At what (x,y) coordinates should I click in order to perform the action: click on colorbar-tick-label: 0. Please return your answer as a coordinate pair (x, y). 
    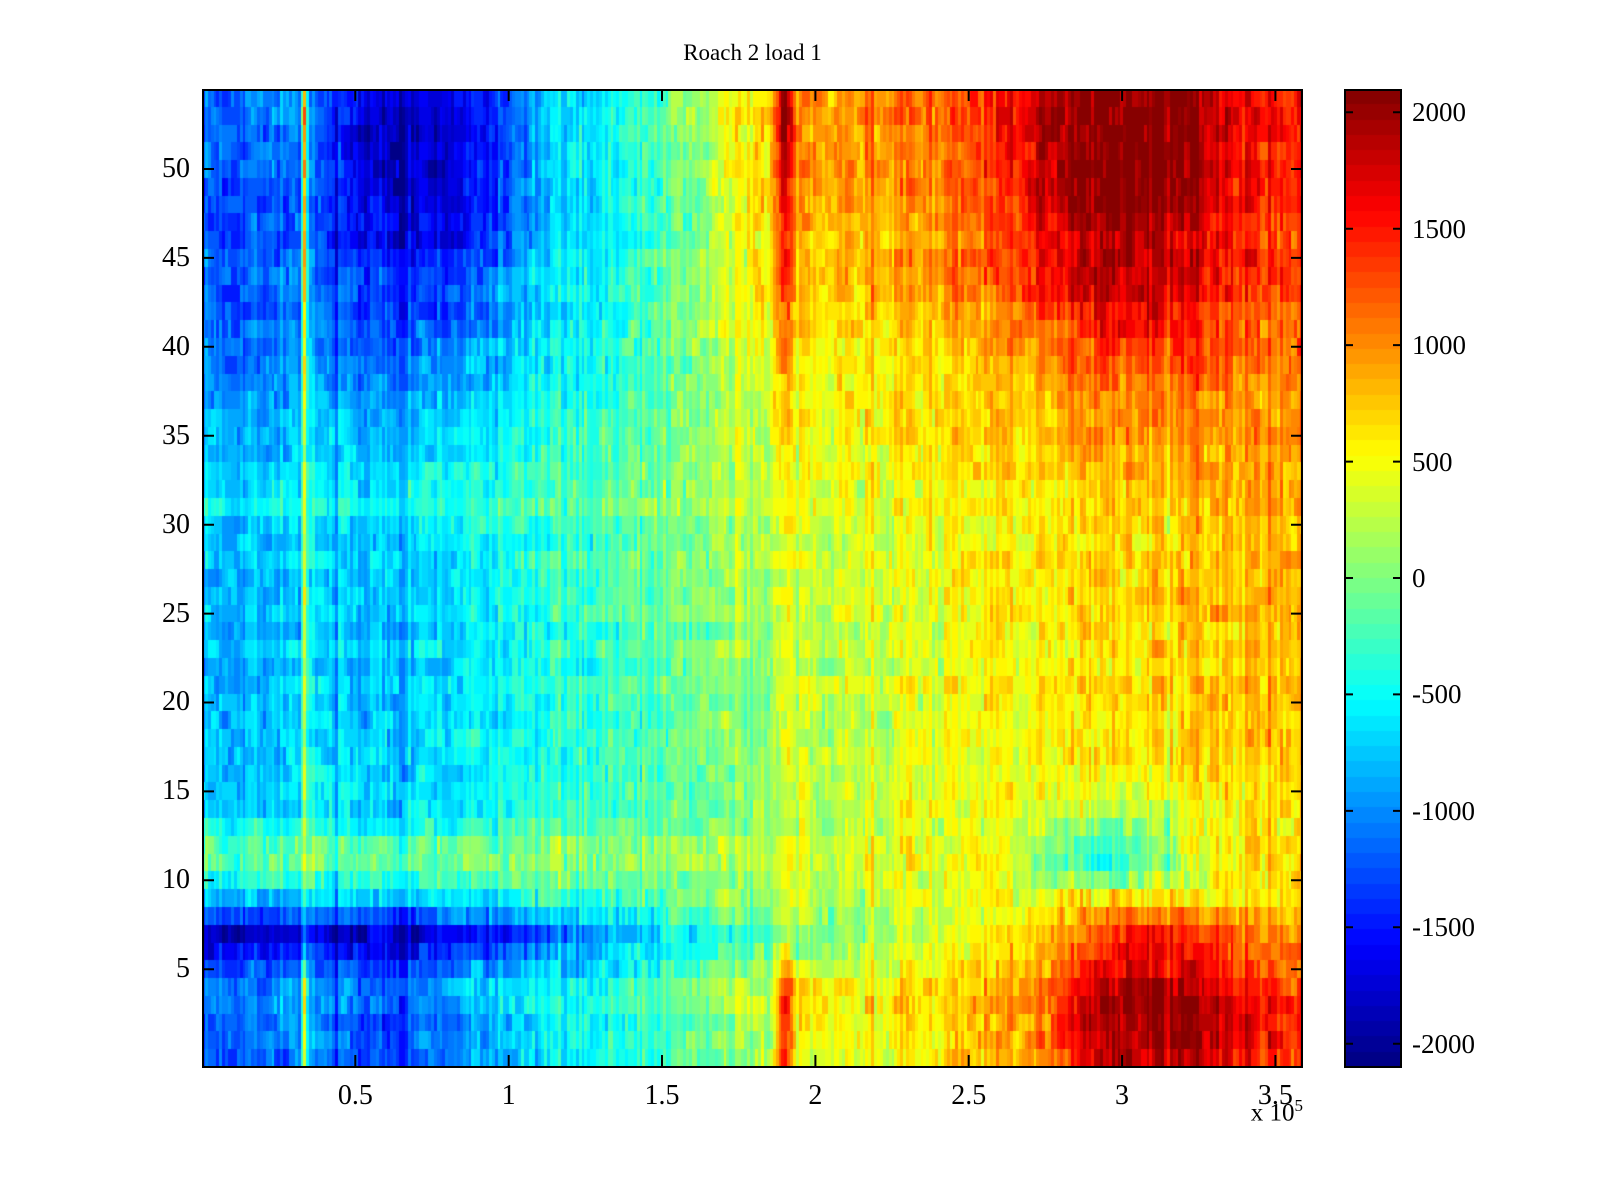
    Looking at the image, I should click on (1419, 578).